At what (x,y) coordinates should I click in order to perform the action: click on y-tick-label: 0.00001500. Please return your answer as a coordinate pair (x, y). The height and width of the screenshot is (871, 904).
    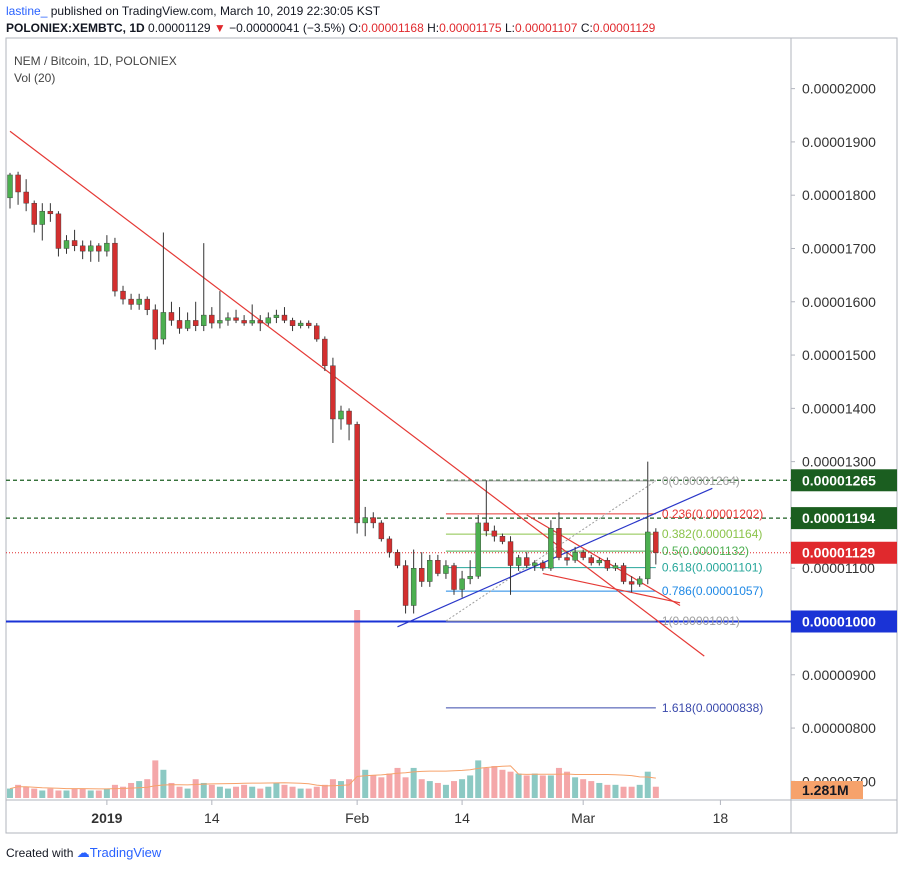
    Looking at the image, I should click on (839, 355).